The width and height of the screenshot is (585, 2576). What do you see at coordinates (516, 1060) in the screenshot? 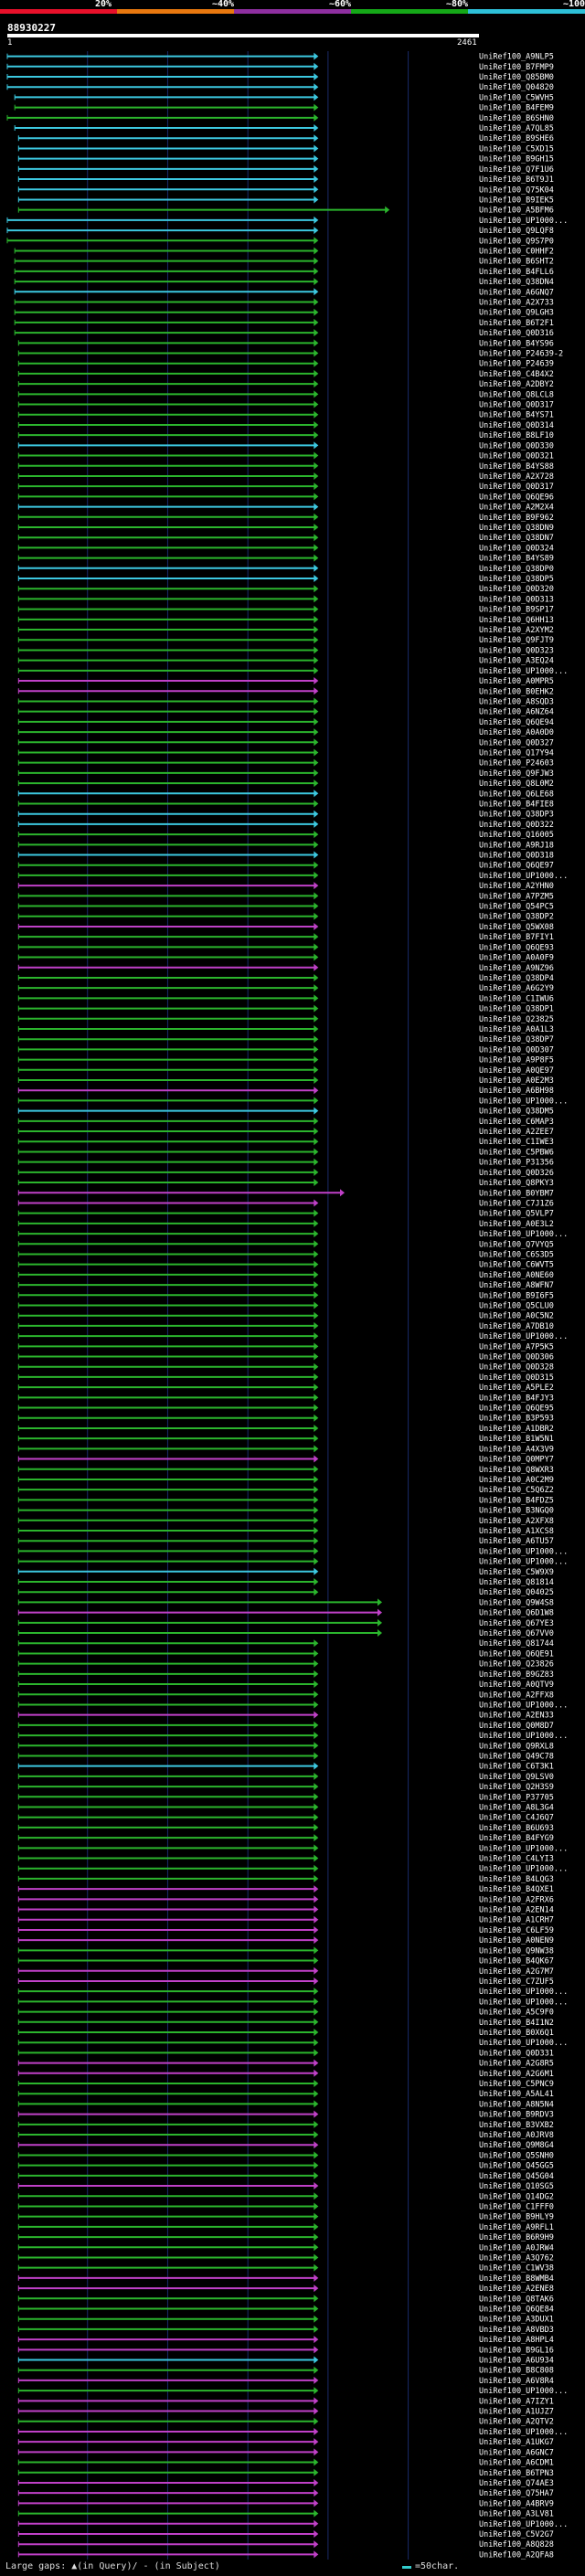
I see `hit-label: UniRef100_A9P8F5` at bounding box center [516, 1060].